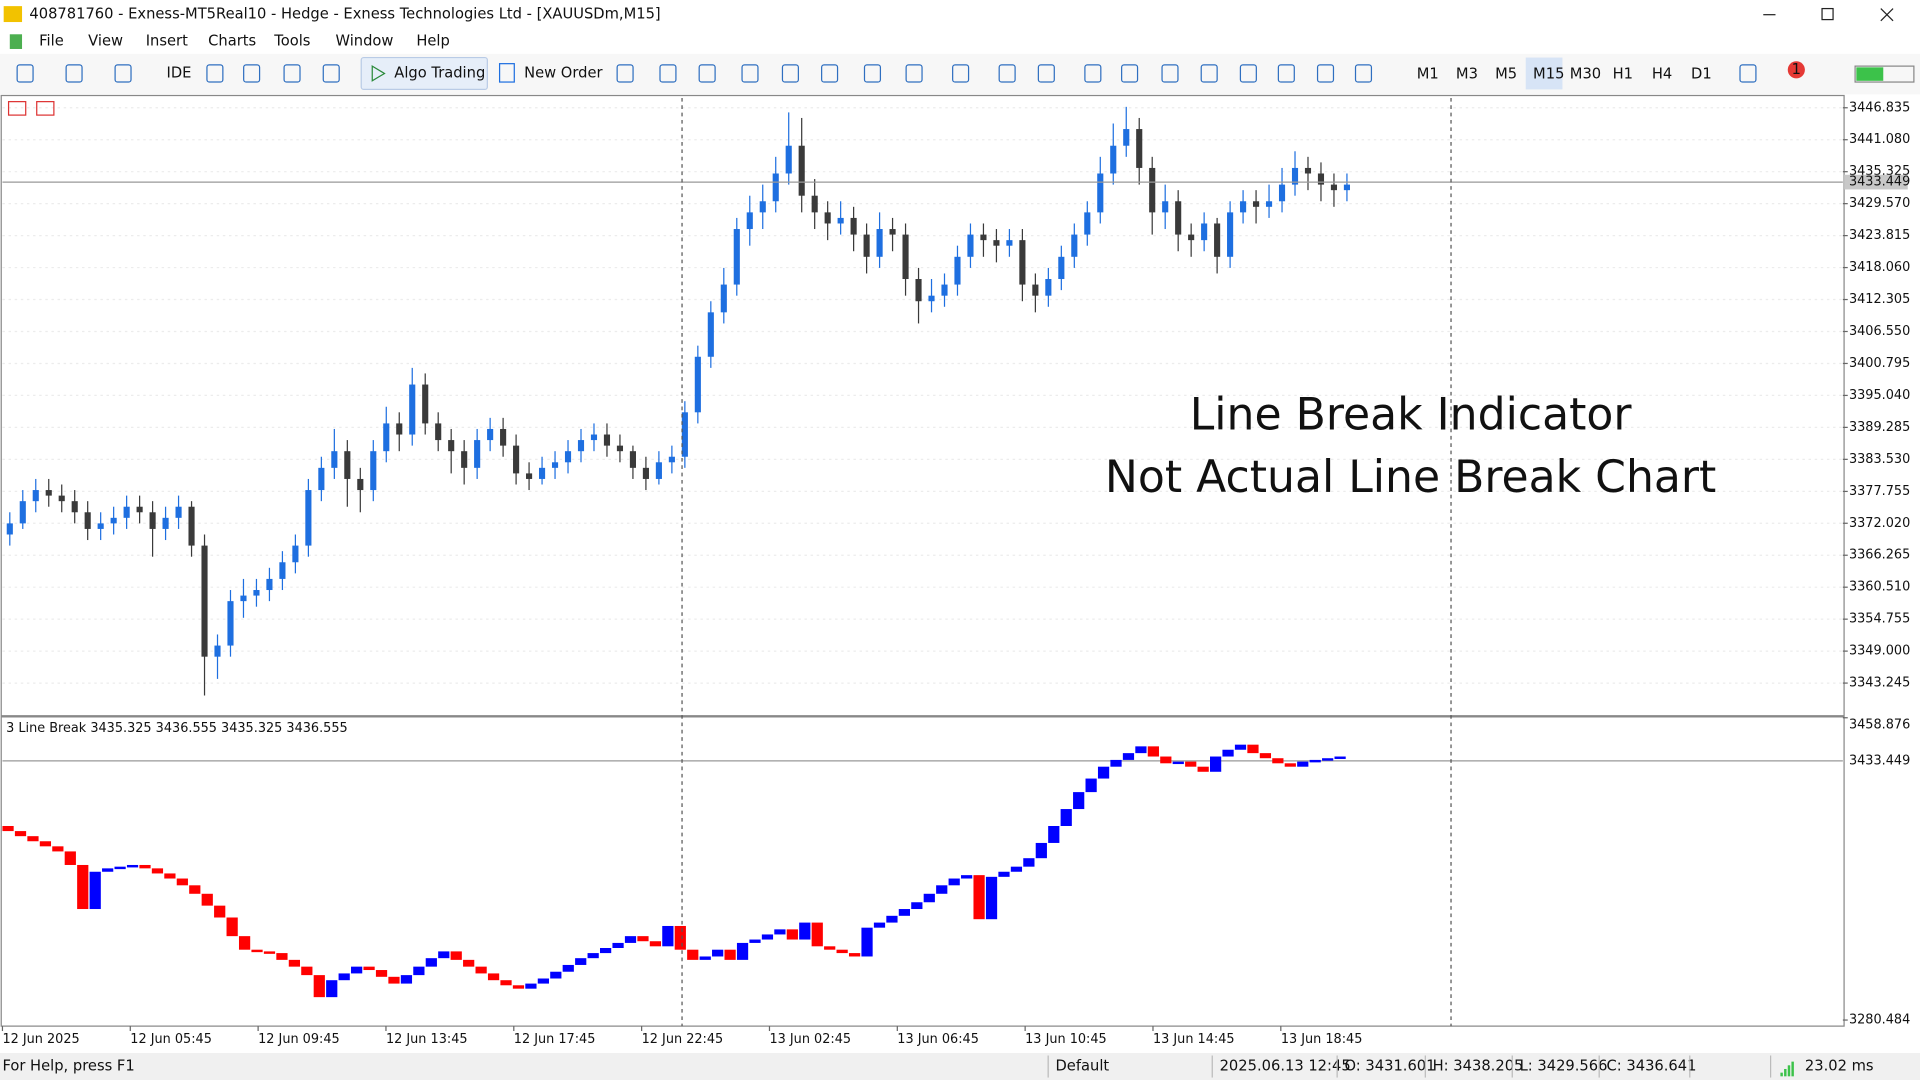 The image size is (1920, 1080). Describe the element at coordinates (1796, 69) in the screenshot. I see `notification-count: 1` at that location.